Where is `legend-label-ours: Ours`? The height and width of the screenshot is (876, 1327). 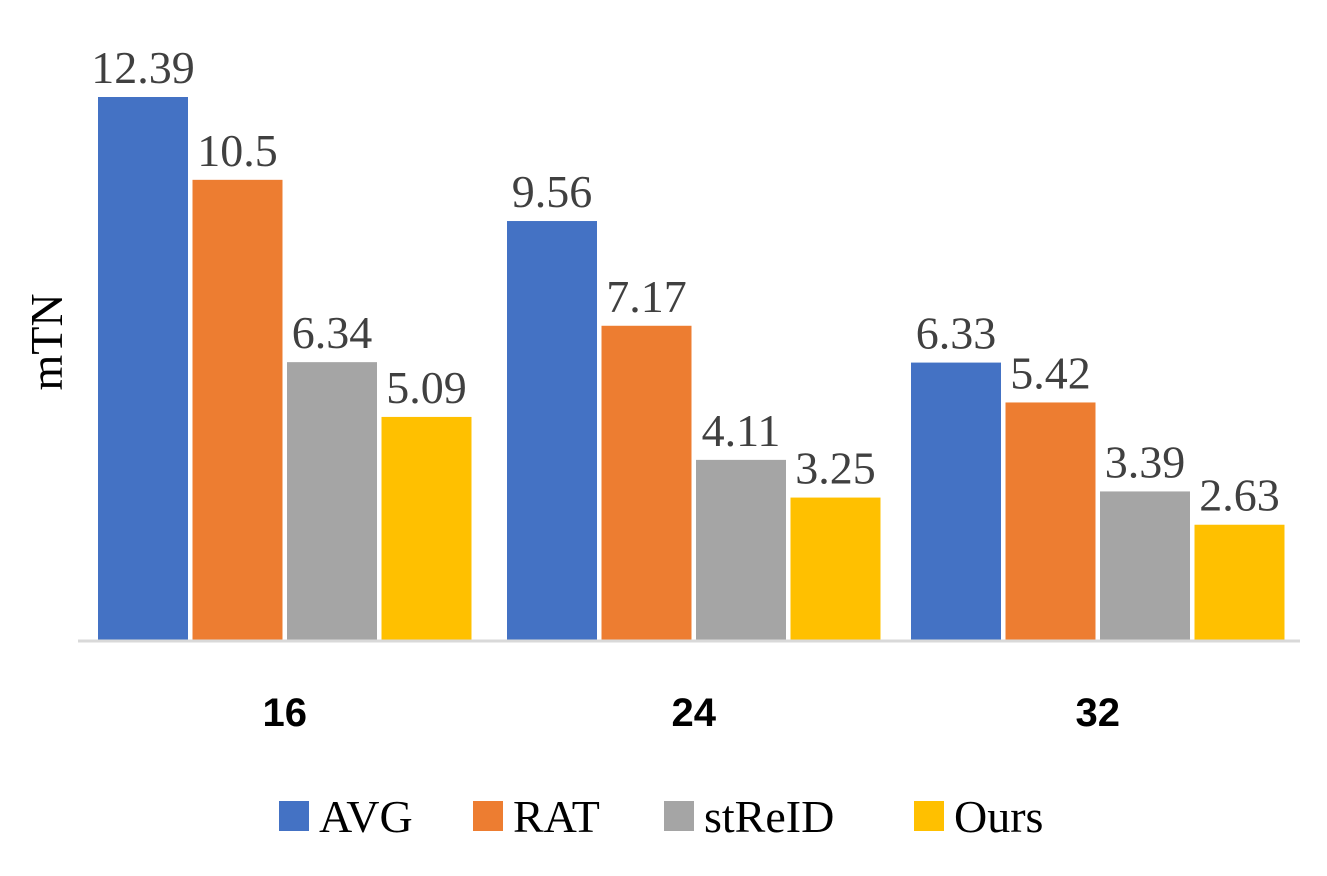
legend-label-ours: Ours is located at coordinates (998, 816).